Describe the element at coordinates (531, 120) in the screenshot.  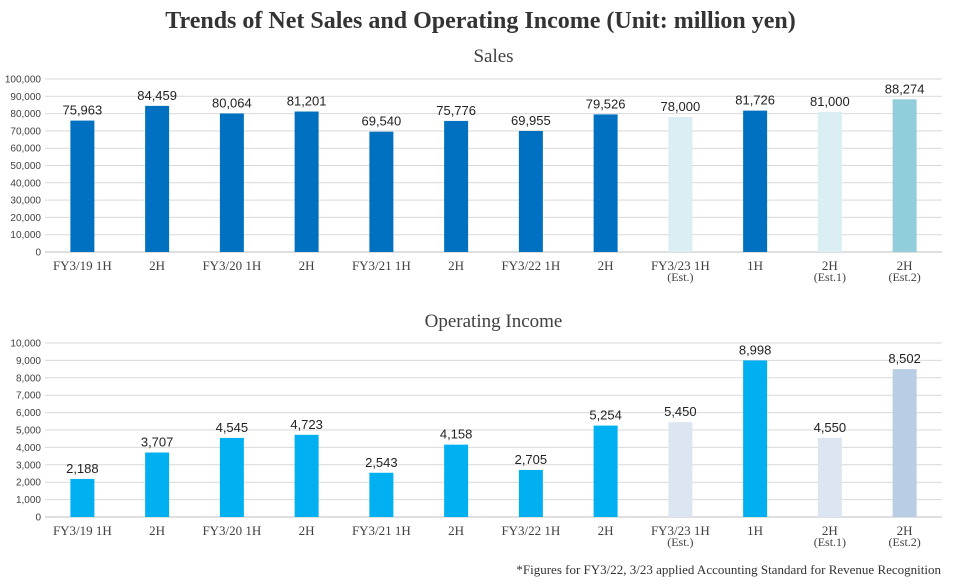
I see `sales-data-label: 69,955` at that location.